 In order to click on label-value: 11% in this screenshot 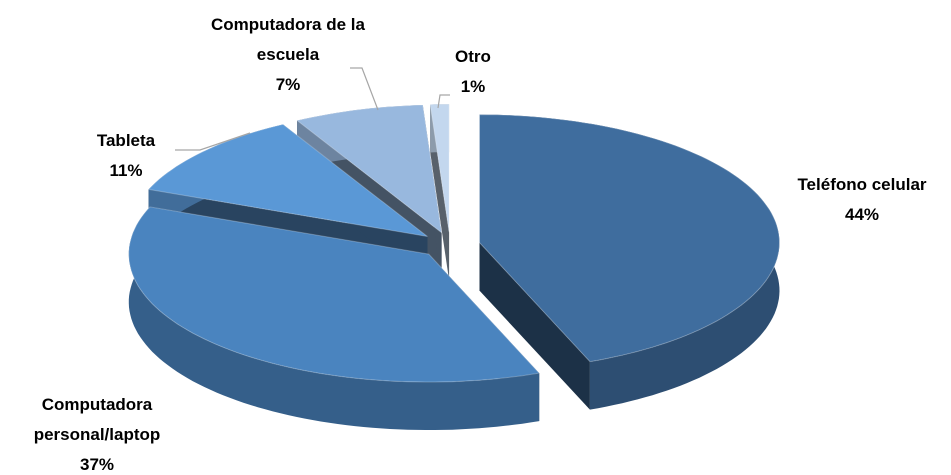, I will do `click(126, 170)`.